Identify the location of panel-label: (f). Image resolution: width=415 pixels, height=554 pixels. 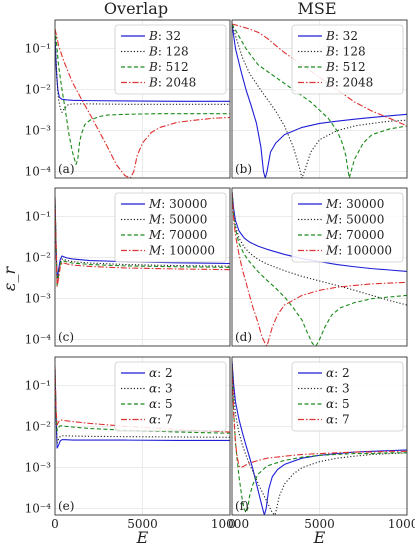
(242, 506).